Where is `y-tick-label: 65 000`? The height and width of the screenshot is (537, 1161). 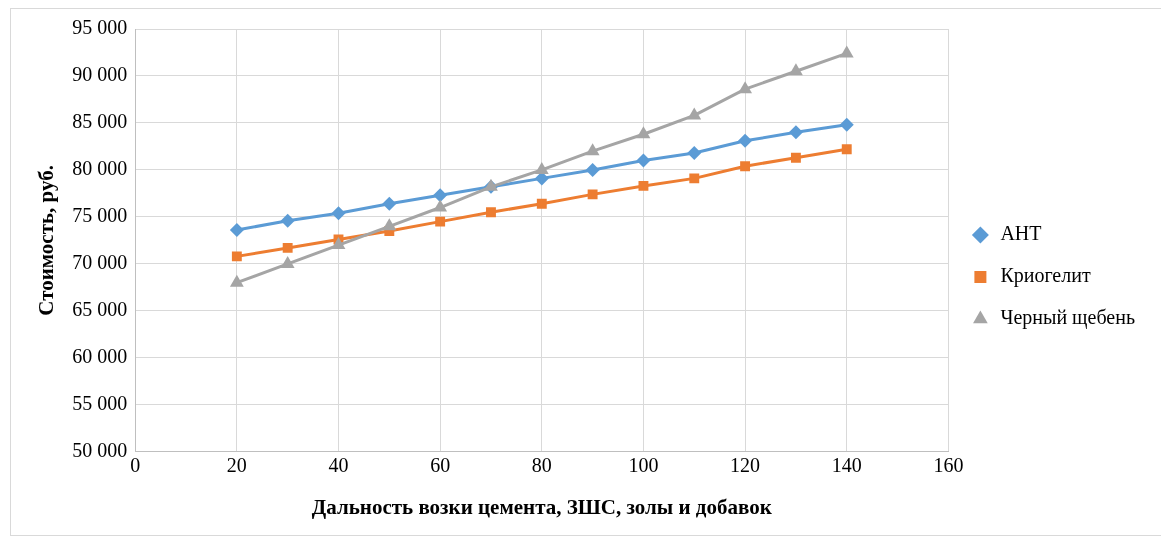
y-tick-label: 65 000 is located at coordinates (100, 309).